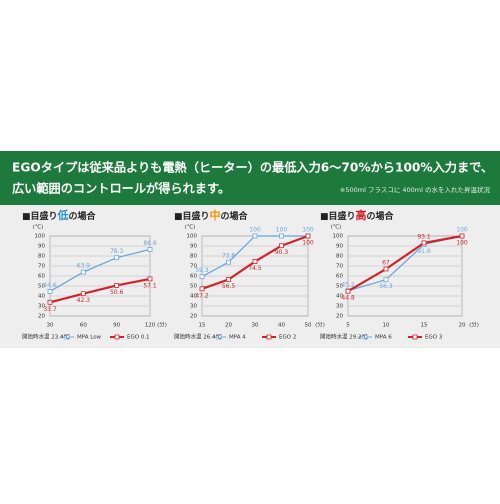 This screenshot has width=500, height=504. I want to click on legend-label: MPA 4, so click(237, 338).